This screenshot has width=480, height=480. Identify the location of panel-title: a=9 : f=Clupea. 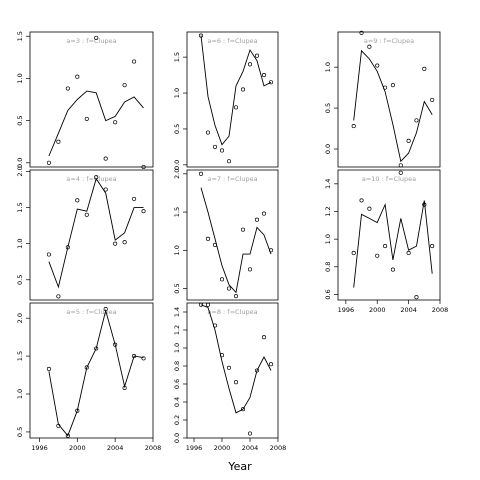
(389, 41).